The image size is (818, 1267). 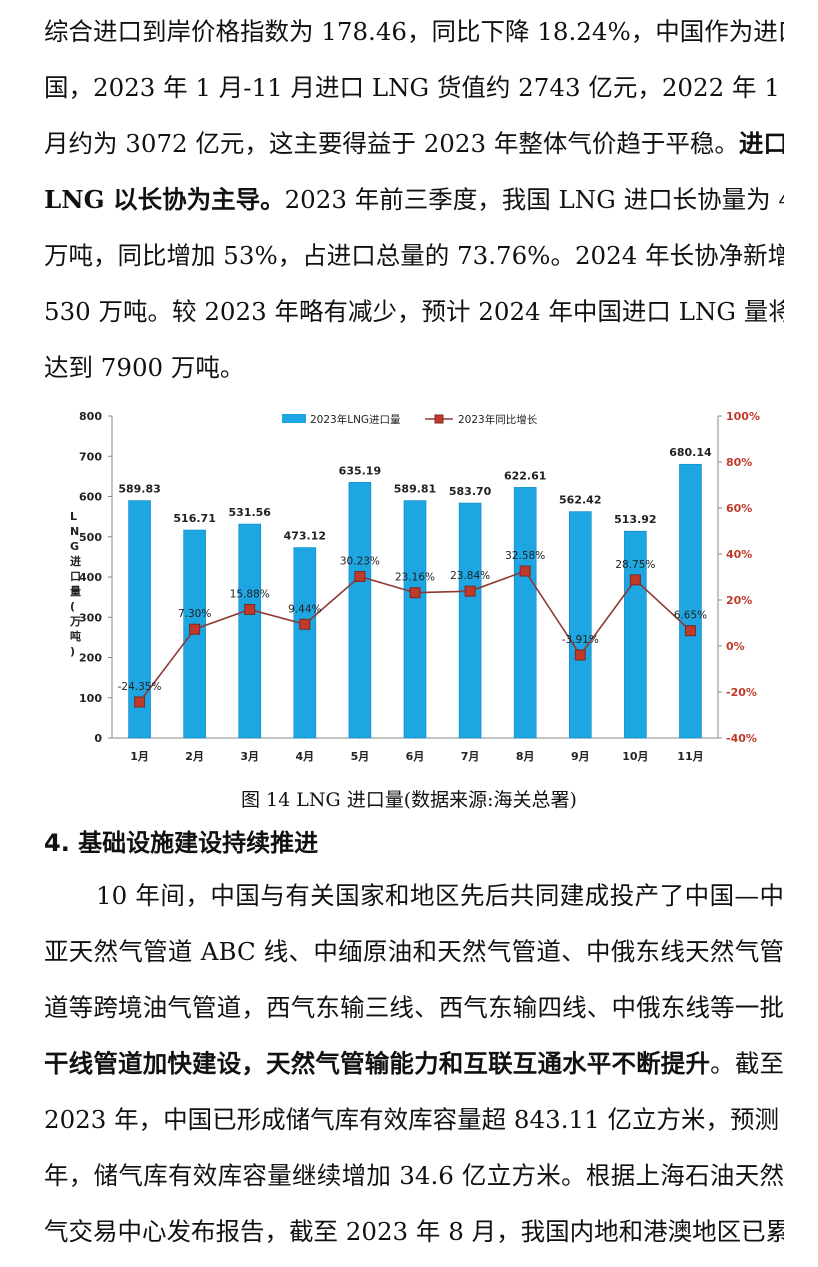 What do you see at coordinates (439, 419) in the screenshot?
I see `legend-line-marker` at bounding box center [439, 419].